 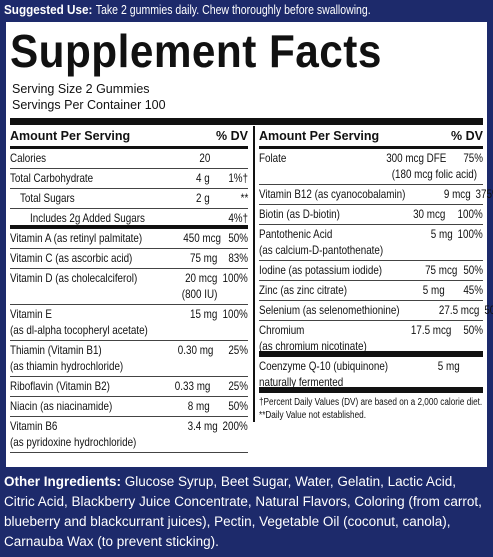 What do you see at coordinates (71, 258) in the screenshot?
I see `name-text: Vitamin C (as ascorbic acid)` at bounding box center [71, 258].